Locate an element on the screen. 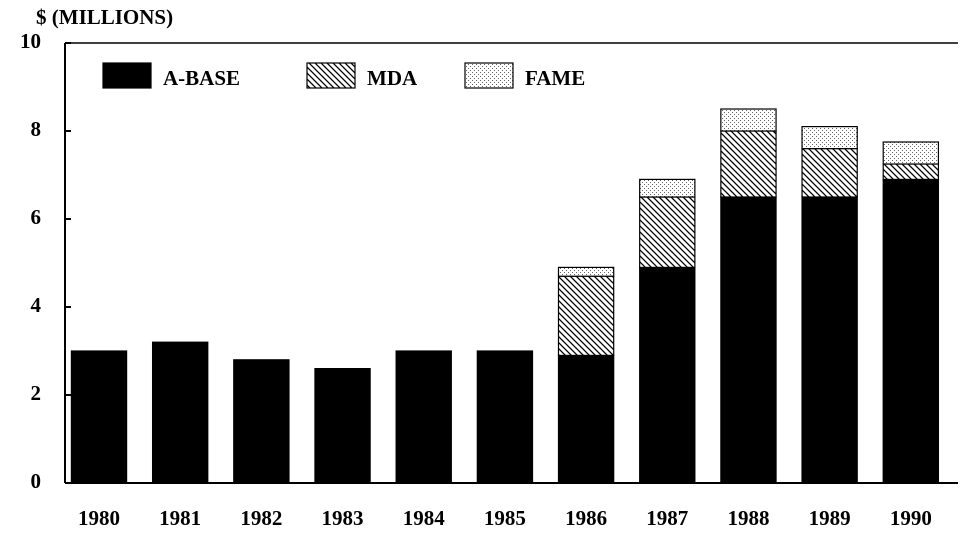 The width and height of the screenshot is (961, 533). y-tick-label: 6 is located at coordinates (36, 217).